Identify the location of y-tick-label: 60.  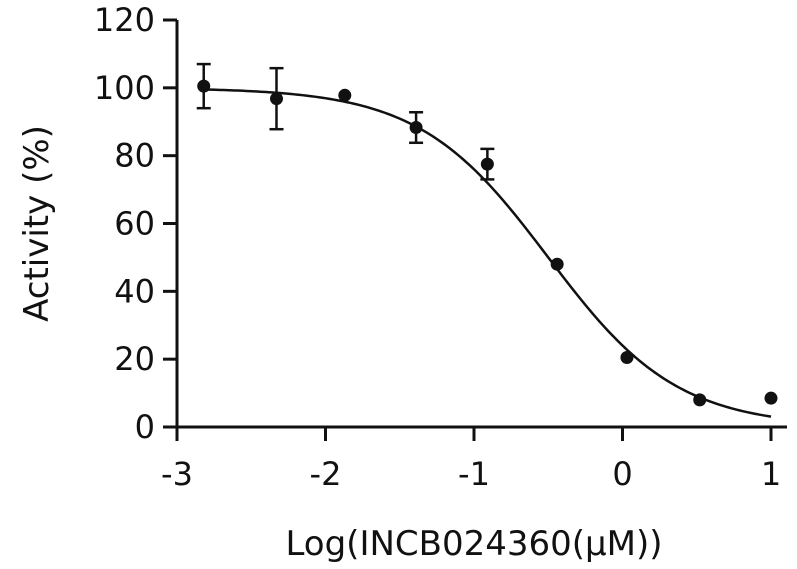
(134, 224).